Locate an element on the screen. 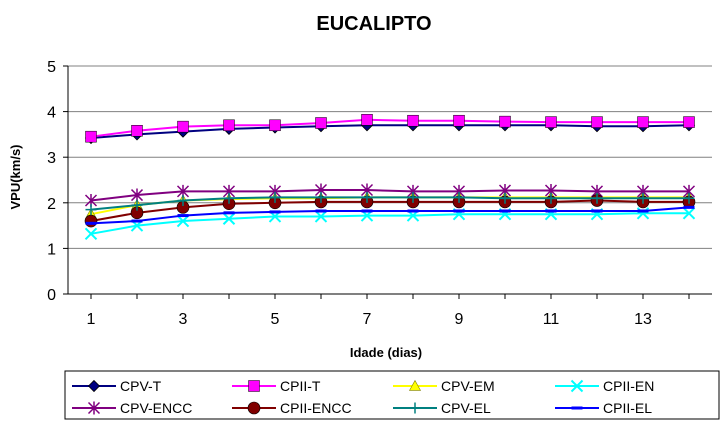 The image size is (723, 426). legend-label: CPV-EM is located at coordinates (468, 386).